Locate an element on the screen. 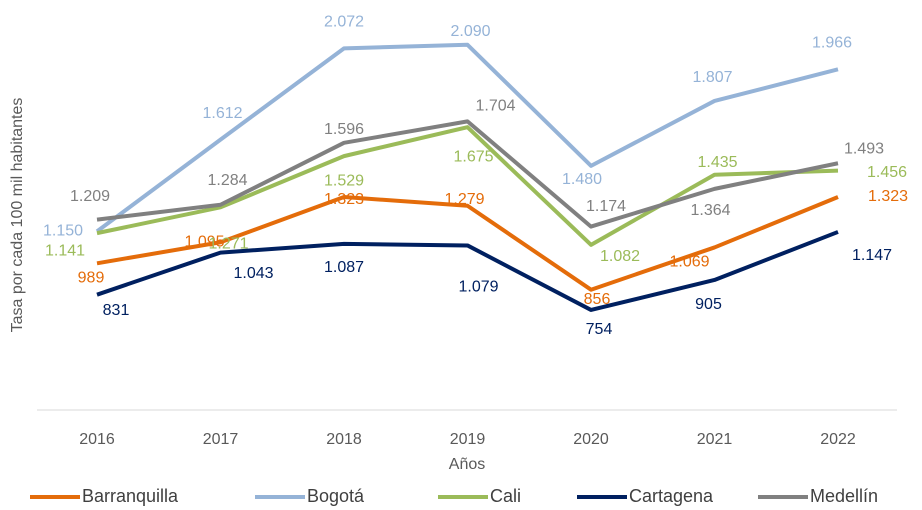 The image size is (922, 510). data-label: 905 is located at coordinates (708, 304).